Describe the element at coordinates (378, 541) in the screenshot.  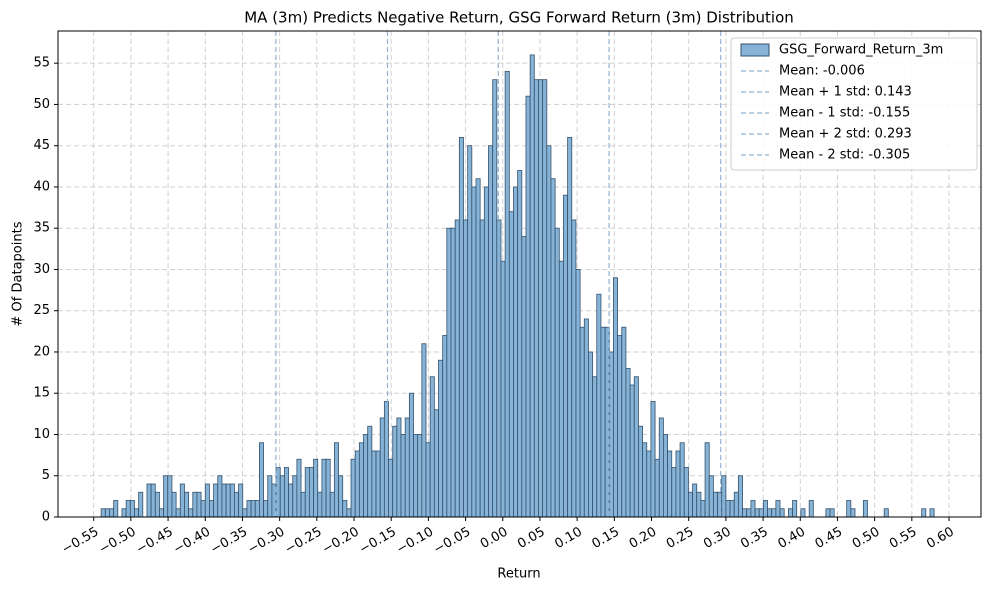
I see `x-tick-label: −0.15` at that location.